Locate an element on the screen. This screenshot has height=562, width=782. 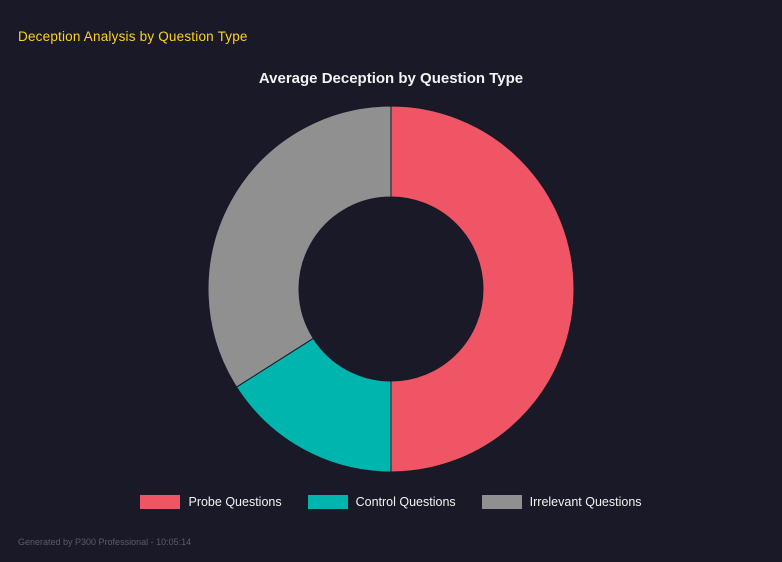
legend-item-irrelevant: Irrelevant Questions is located at coordinates (561, 502).